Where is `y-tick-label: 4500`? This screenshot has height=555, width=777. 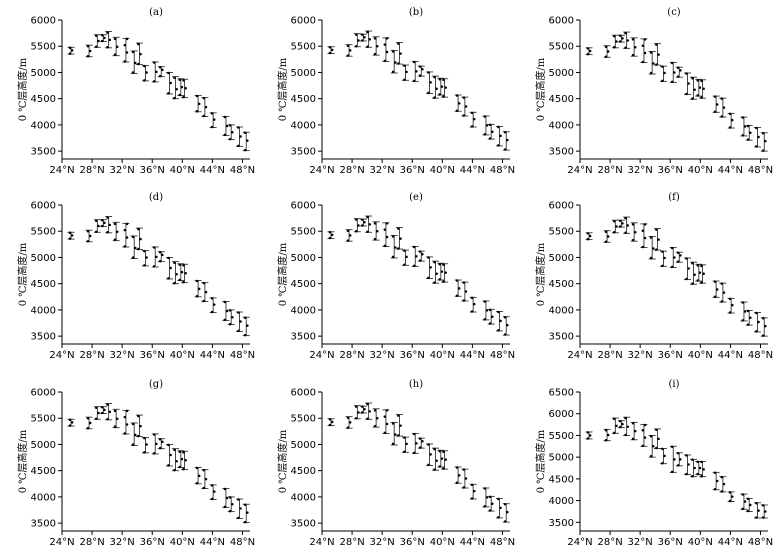
y-tick-label: 4500 is located at coordinates (561, 284).